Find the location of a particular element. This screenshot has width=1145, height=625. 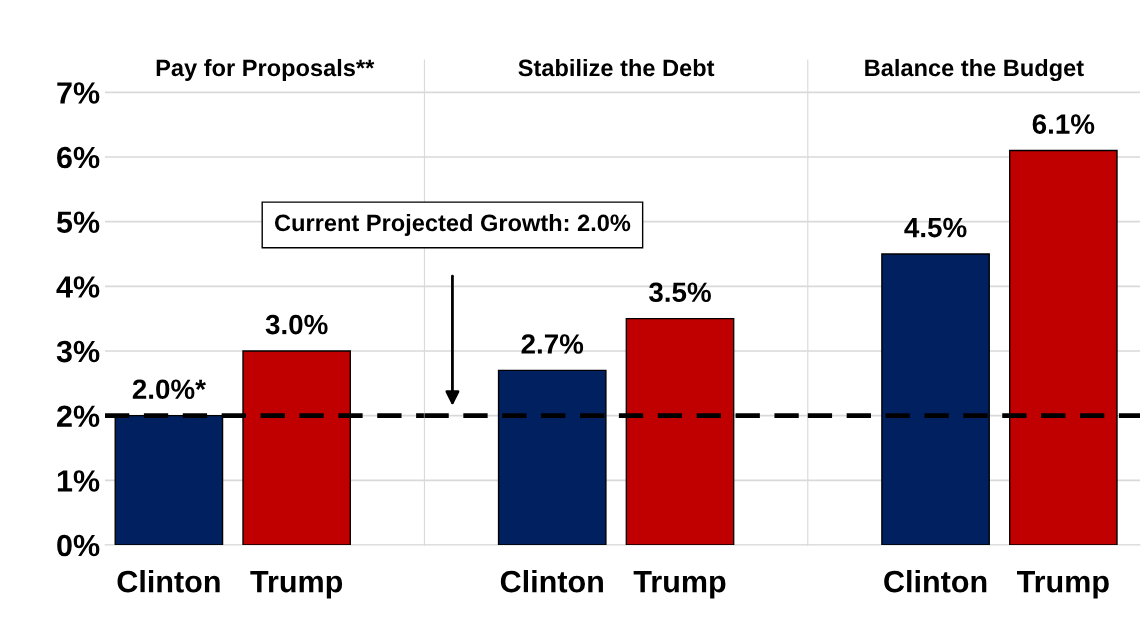

y-tick-label: 6% is located at coordinates (78, 157).